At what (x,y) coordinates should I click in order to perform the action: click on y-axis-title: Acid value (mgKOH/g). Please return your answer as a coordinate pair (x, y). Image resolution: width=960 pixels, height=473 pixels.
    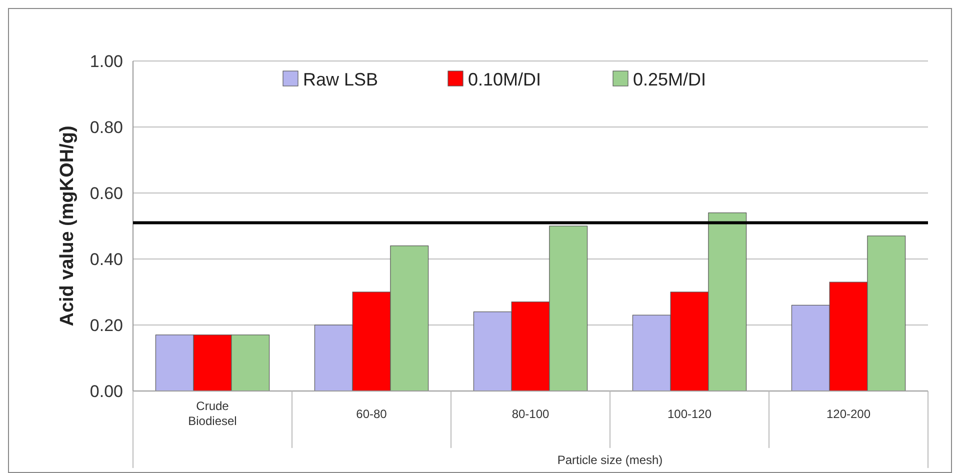
    Looking at the image, I should click on (67, 226).